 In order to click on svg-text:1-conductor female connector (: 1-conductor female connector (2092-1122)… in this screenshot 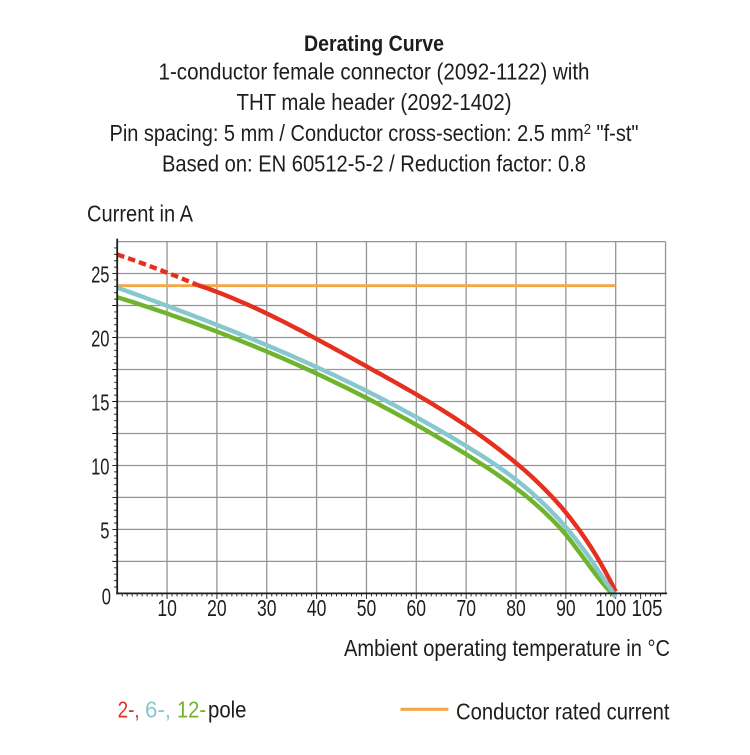, I will do `click(374, 72)`.